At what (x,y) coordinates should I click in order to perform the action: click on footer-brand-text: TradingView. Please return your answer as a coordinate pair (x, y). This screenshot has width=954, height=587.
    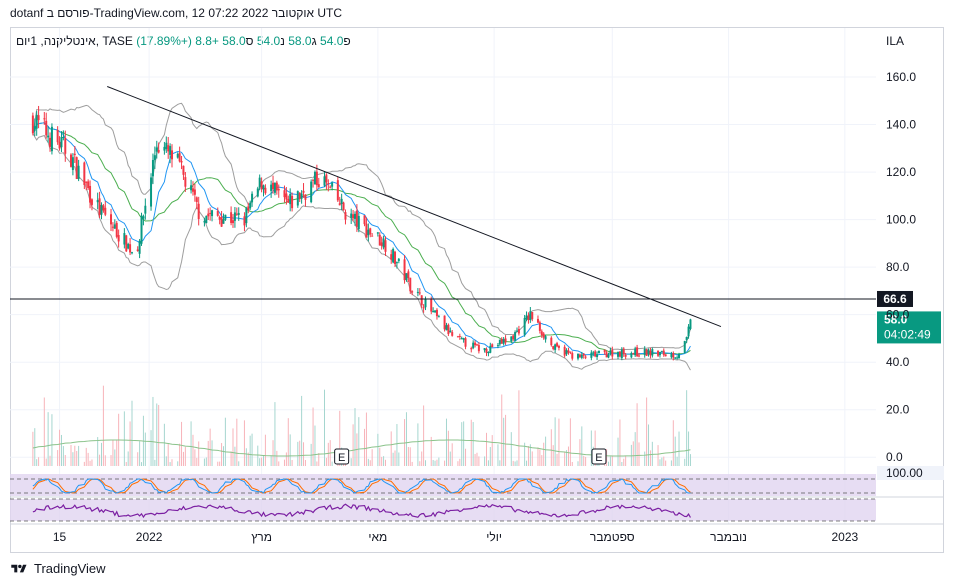
    Looking at the image, I should click on (70, 568).